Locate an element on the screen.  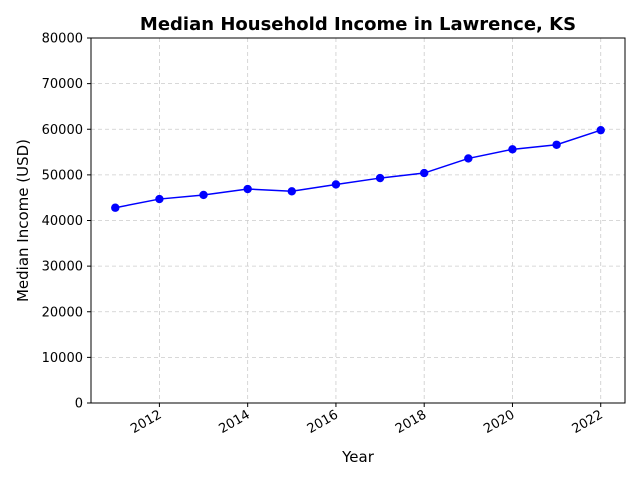
x-tick-label: 2016 is located at coordinates (323, 422).